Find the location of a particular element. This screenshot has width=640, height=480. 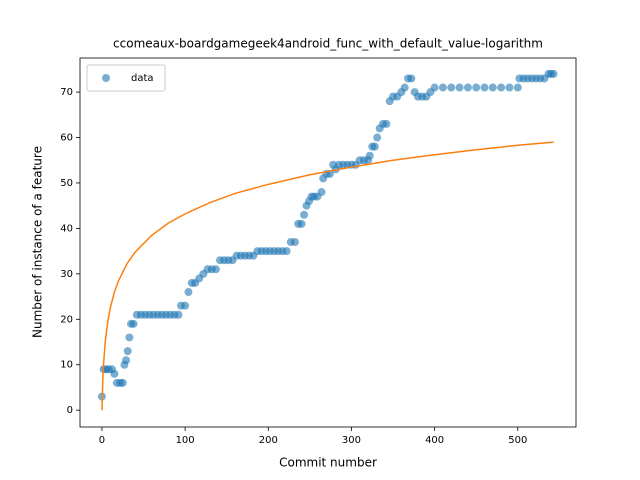

y-tick-label: 40 is located at coordinates (66, 228).